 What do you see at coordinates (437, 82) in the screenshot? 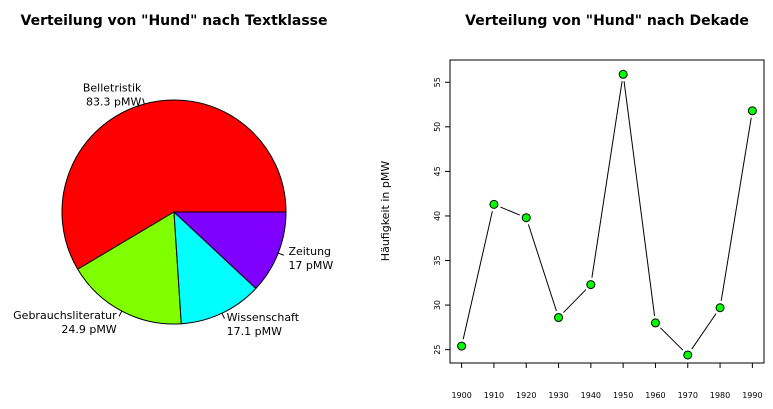
I see `y-tick-label: 55` at bounding box center [437, 82].